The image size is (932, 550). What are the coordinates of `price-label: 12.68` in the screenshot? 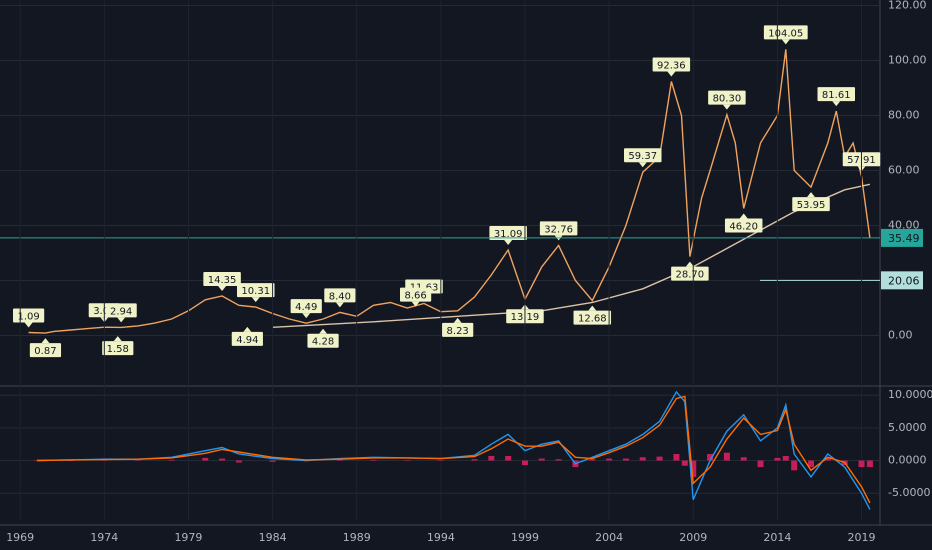 It's located at (592, 319).